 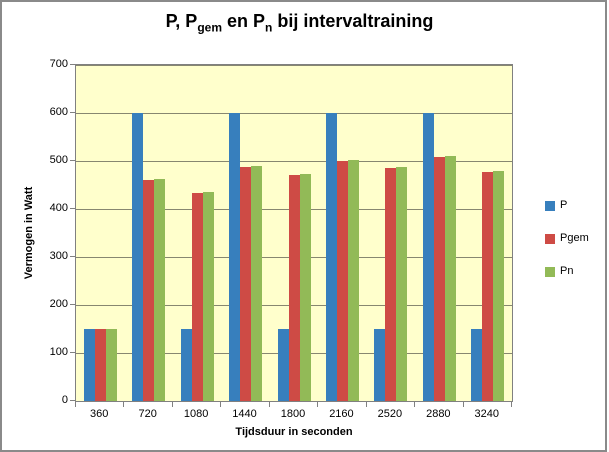 What do you see at coordinates (556, 205) in the screenshot?
I see `legend-item-P: P` at bounding box center [556, 205].